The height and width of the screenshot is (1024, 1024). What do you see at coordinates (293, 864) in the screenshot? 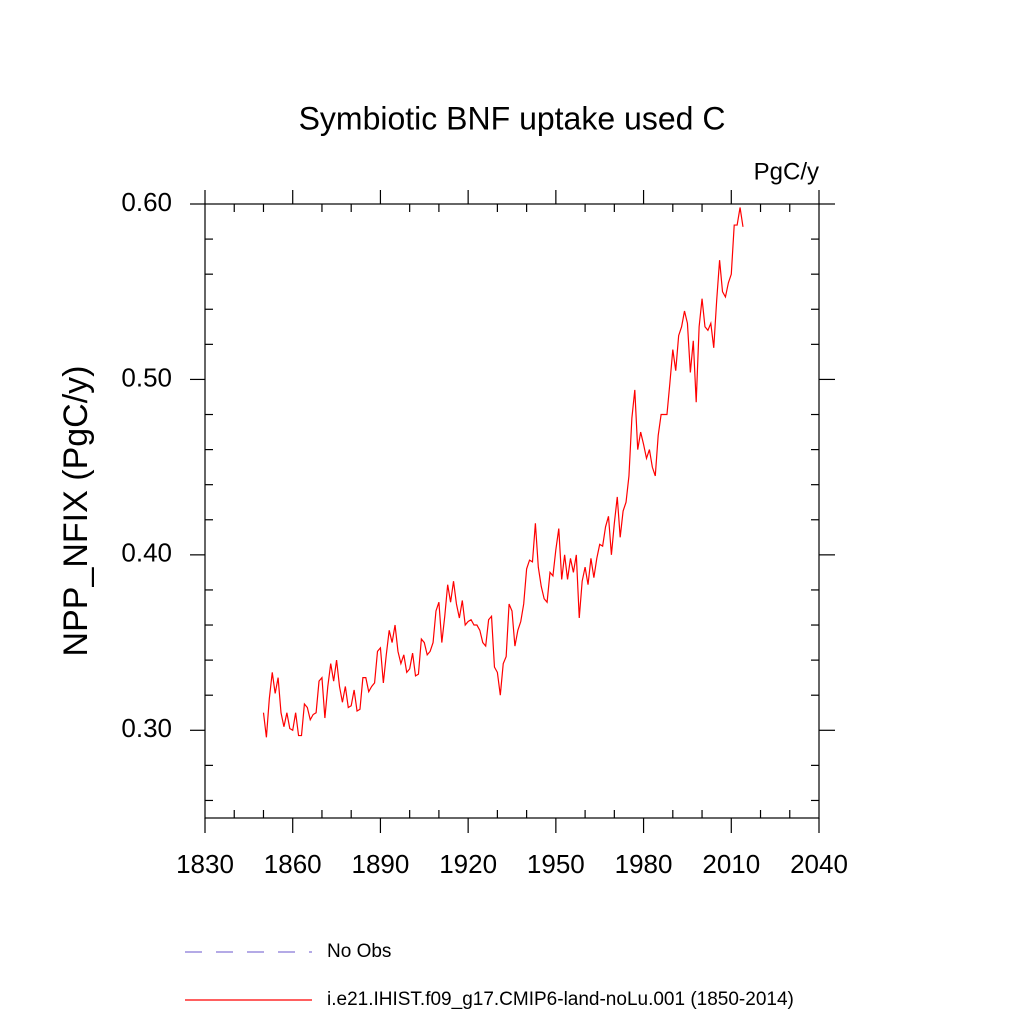
I see `x-tick-label: 1860` at bounding box center [293, 864].